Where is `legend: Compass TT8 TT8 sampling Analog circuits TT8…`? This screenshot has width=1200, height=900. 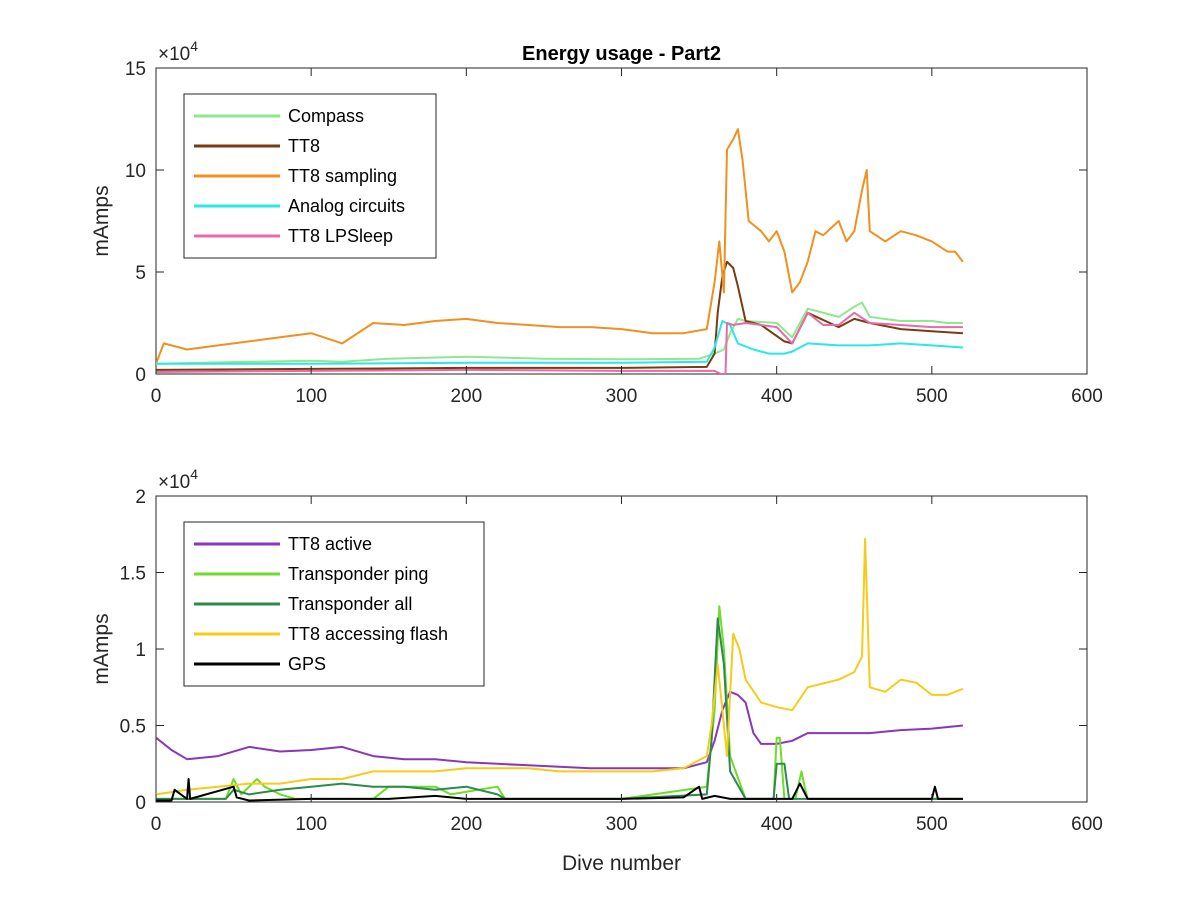
legend: Compass TT8 TT8 sampling Analog circuits TT8… is located at coordinates (310, 176).